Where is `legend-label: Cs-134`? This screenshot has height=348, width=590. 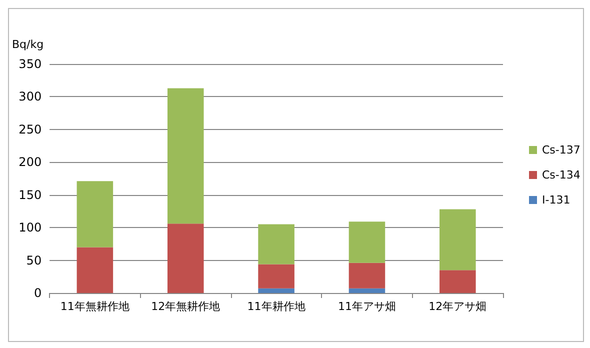 legend-label: Cs-134 is located at coordinates (561, 175).